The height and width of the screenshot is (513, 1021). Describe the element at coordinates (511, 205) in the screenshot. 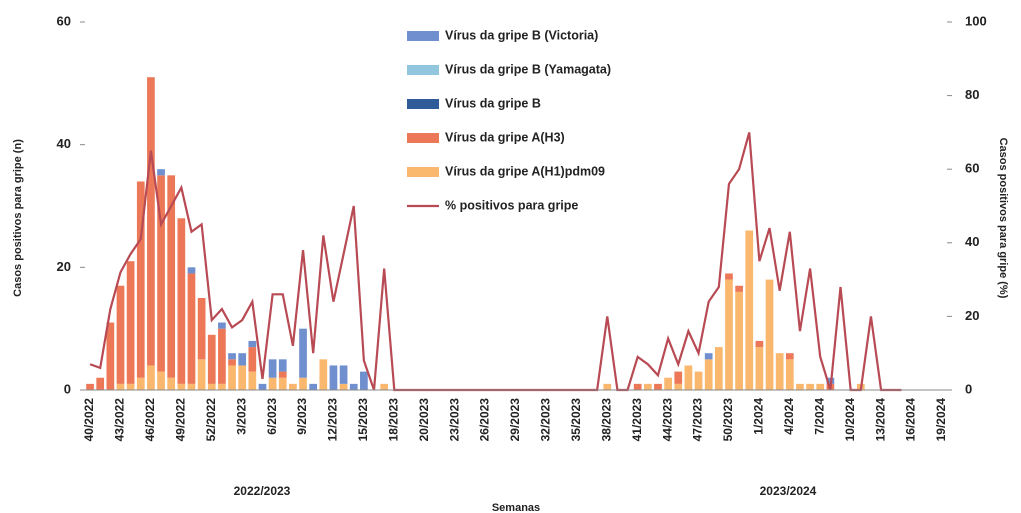

I see `legend-label: % positivos para gripe` at that location.